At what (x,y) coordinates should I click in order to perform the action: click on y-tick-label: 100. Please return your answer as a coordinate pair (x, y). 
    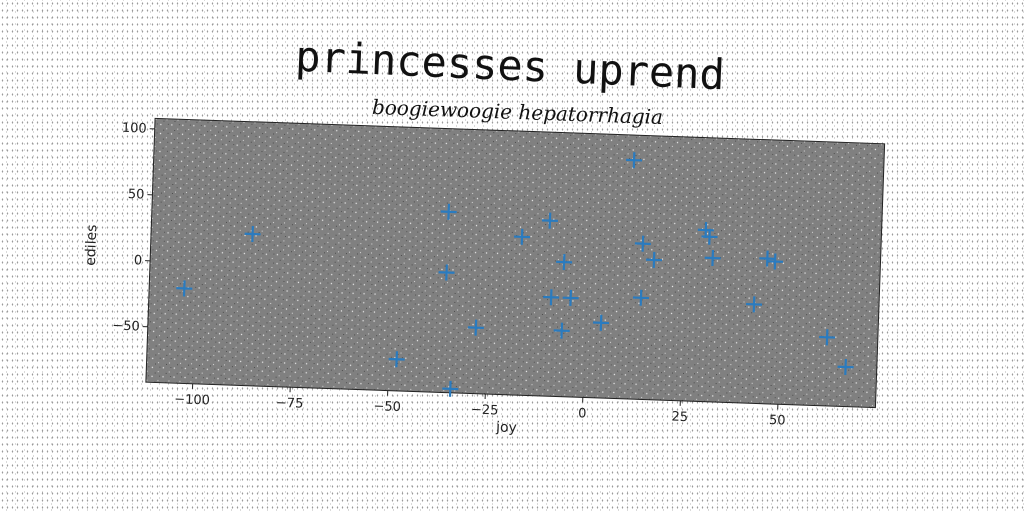
    Looking at the image, I should click on (134, 129).